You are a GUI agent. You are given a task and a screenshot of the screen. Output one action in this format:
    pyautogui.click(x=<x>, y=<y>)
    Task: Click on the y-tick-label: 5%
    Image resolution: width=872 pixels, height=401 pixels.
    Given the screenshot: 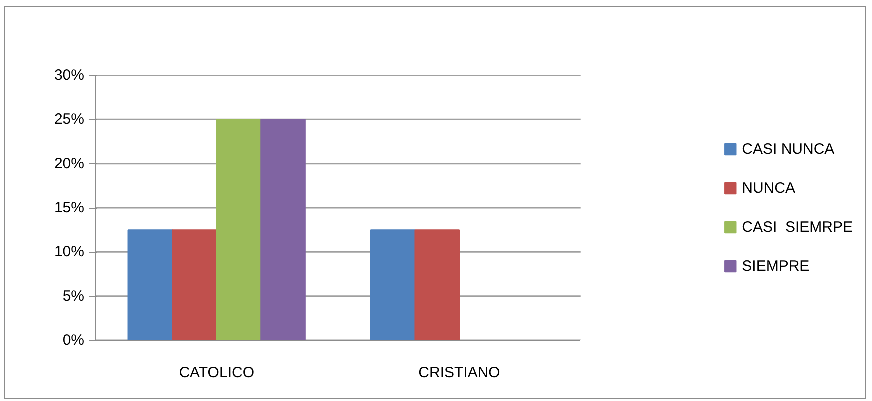 What is the action you would take?
    pyautogui.click(x=73, y=296)
    